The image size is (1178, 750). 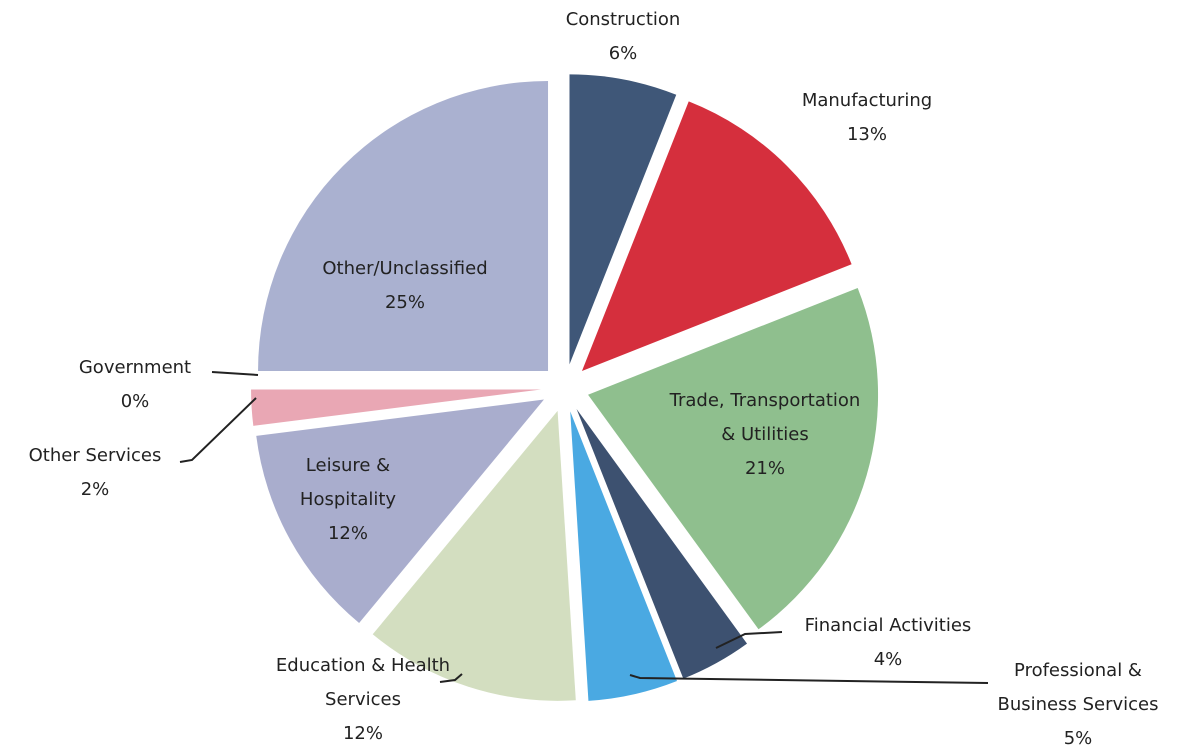 I want to click on value-label: 21%, so click(x=764, y=468).